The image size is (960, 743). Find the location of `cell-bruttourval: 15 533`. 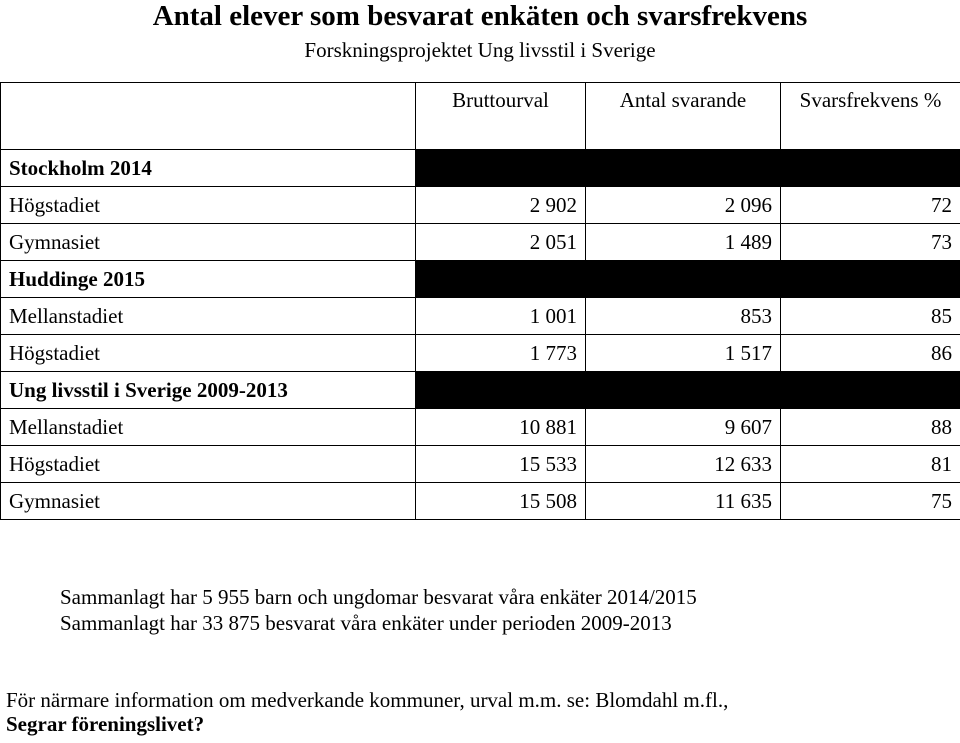

cell-bruttourval: 15 533 is located at coordinates (500, 464).